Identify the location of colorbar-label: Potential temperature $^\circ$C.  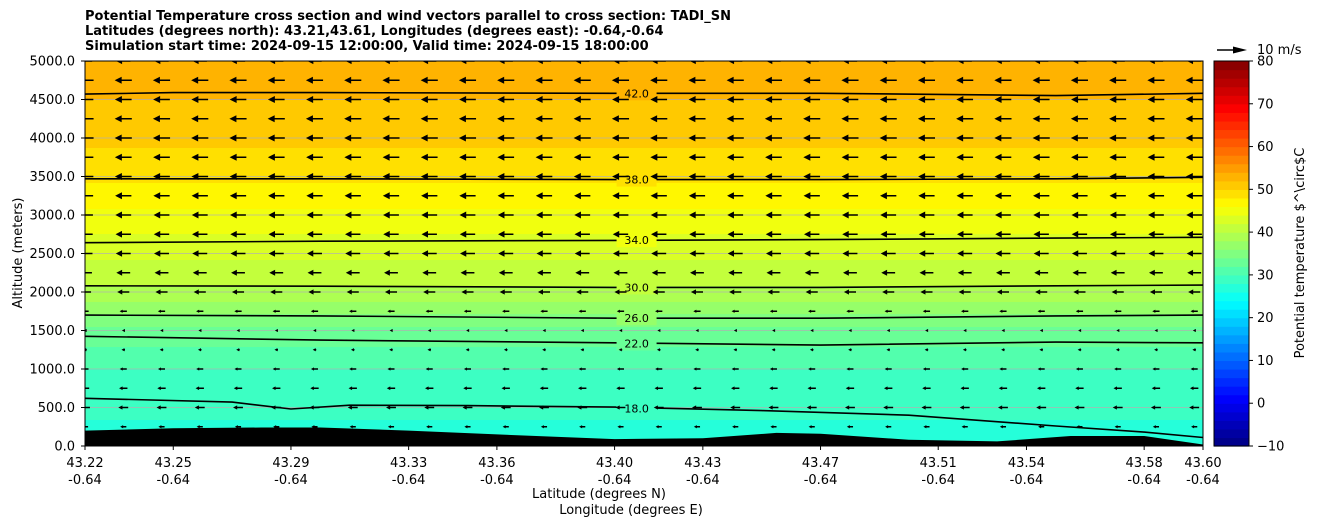
(1300, 253).